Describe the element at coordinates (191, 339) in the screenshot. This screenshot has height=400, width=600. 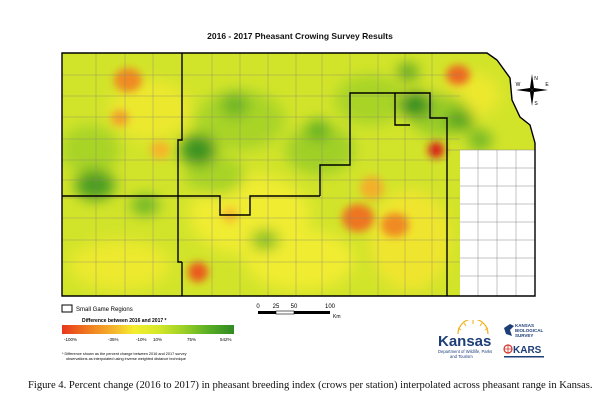
I see `legend-tick-4: 75%` at that location.